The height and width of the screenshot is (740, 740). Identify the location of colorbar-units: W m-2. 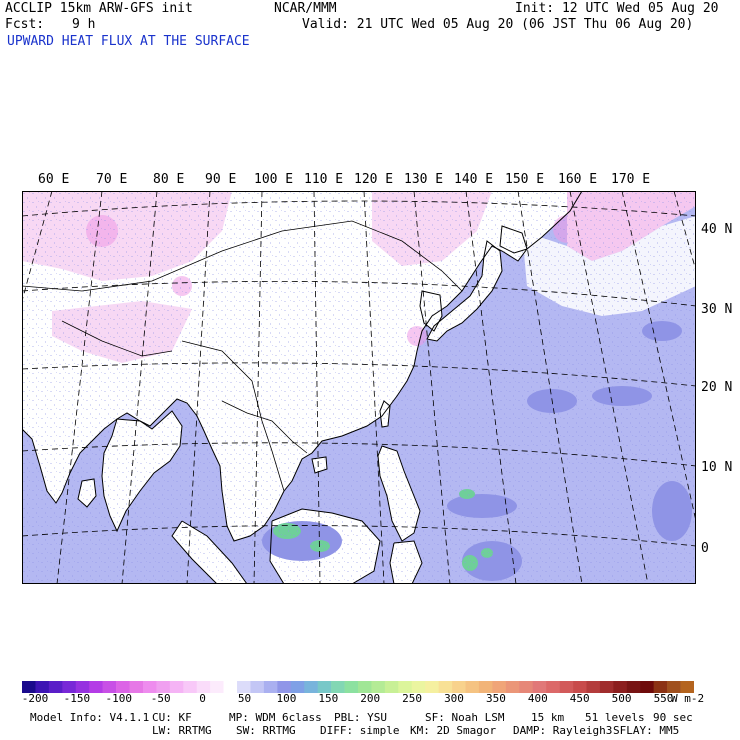
(688, 698).